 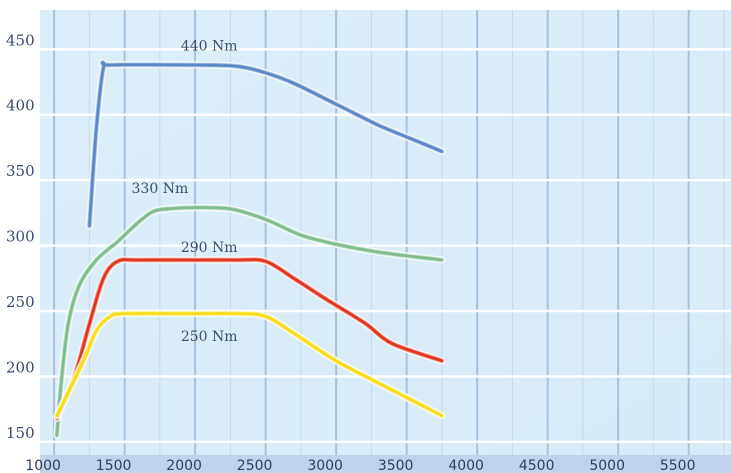 I want to click on y-tick-label: 450, so click(x=20, y=40).